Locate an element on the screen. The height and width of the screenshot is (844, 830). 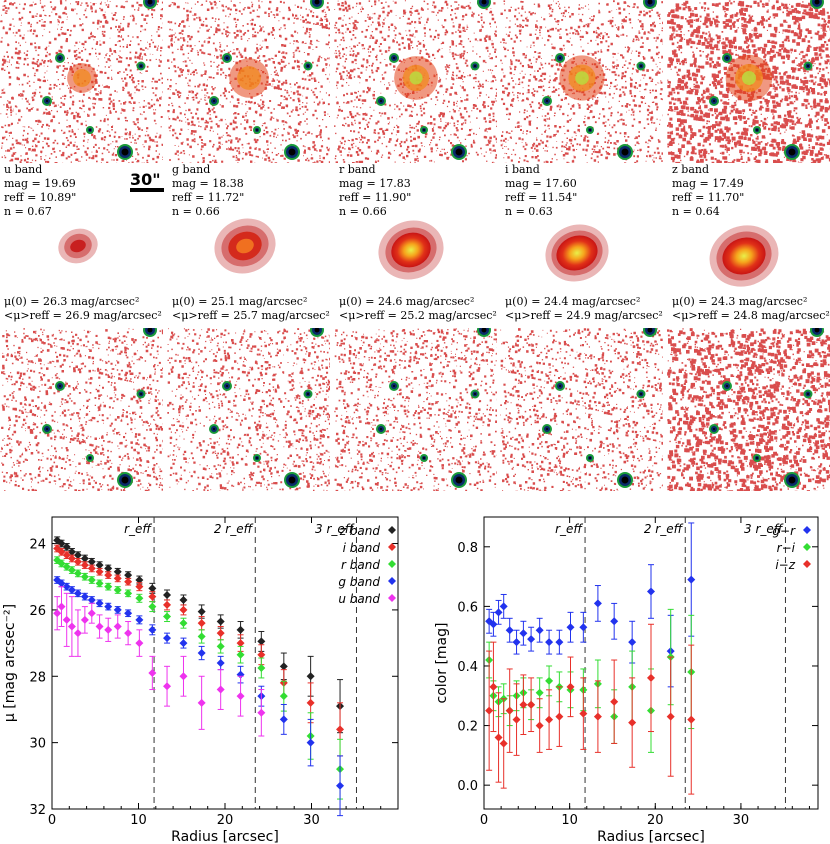
y-tick-label: 0.0 is located at coordinates (467, 786).